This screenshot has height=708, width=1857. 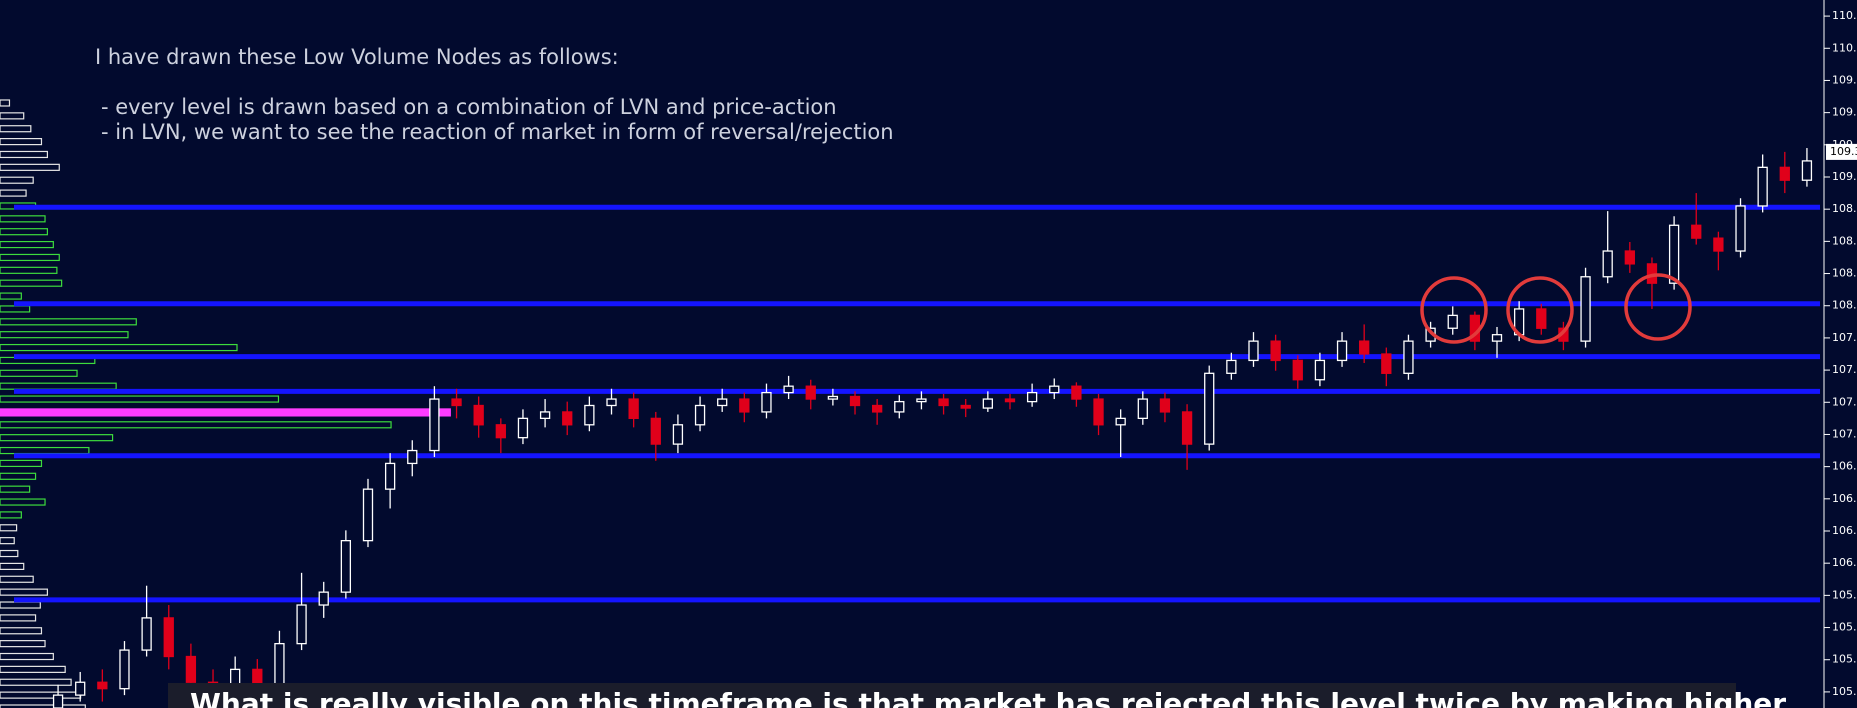 What do you see at coordinates (1844, 562) in the screenshot?
I see `y-tick-label: 106.125` at bounding box center [1844, 562].